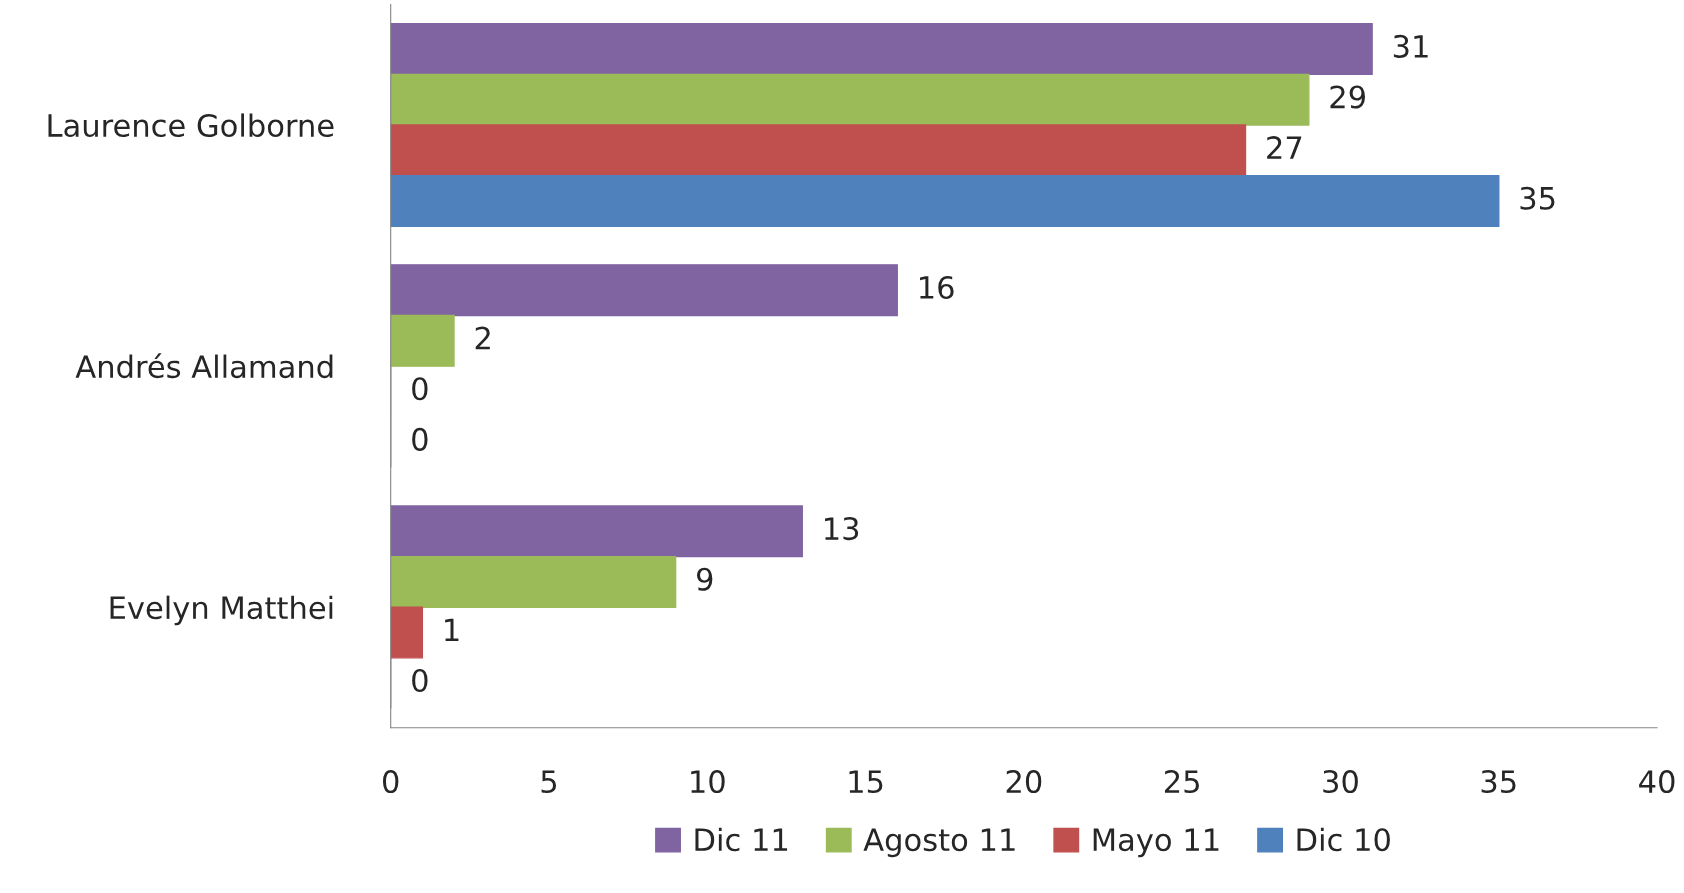  What do you see at coordinates (1498, 782) in the screenshot?
I see `x-tick-label: 35` at bounding box center [1498, 782].